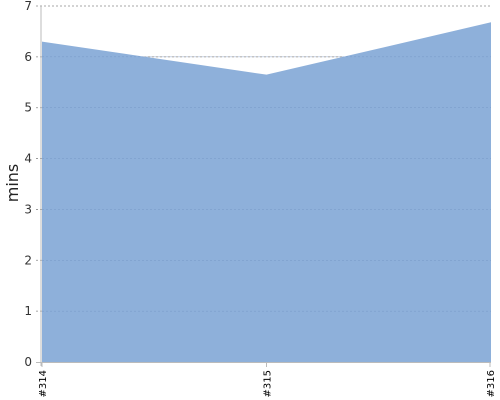  What do you see at coordinates (28, 362) in the screenshot?
I see `y-tick-label: 0` at bounding box center [28, 362].